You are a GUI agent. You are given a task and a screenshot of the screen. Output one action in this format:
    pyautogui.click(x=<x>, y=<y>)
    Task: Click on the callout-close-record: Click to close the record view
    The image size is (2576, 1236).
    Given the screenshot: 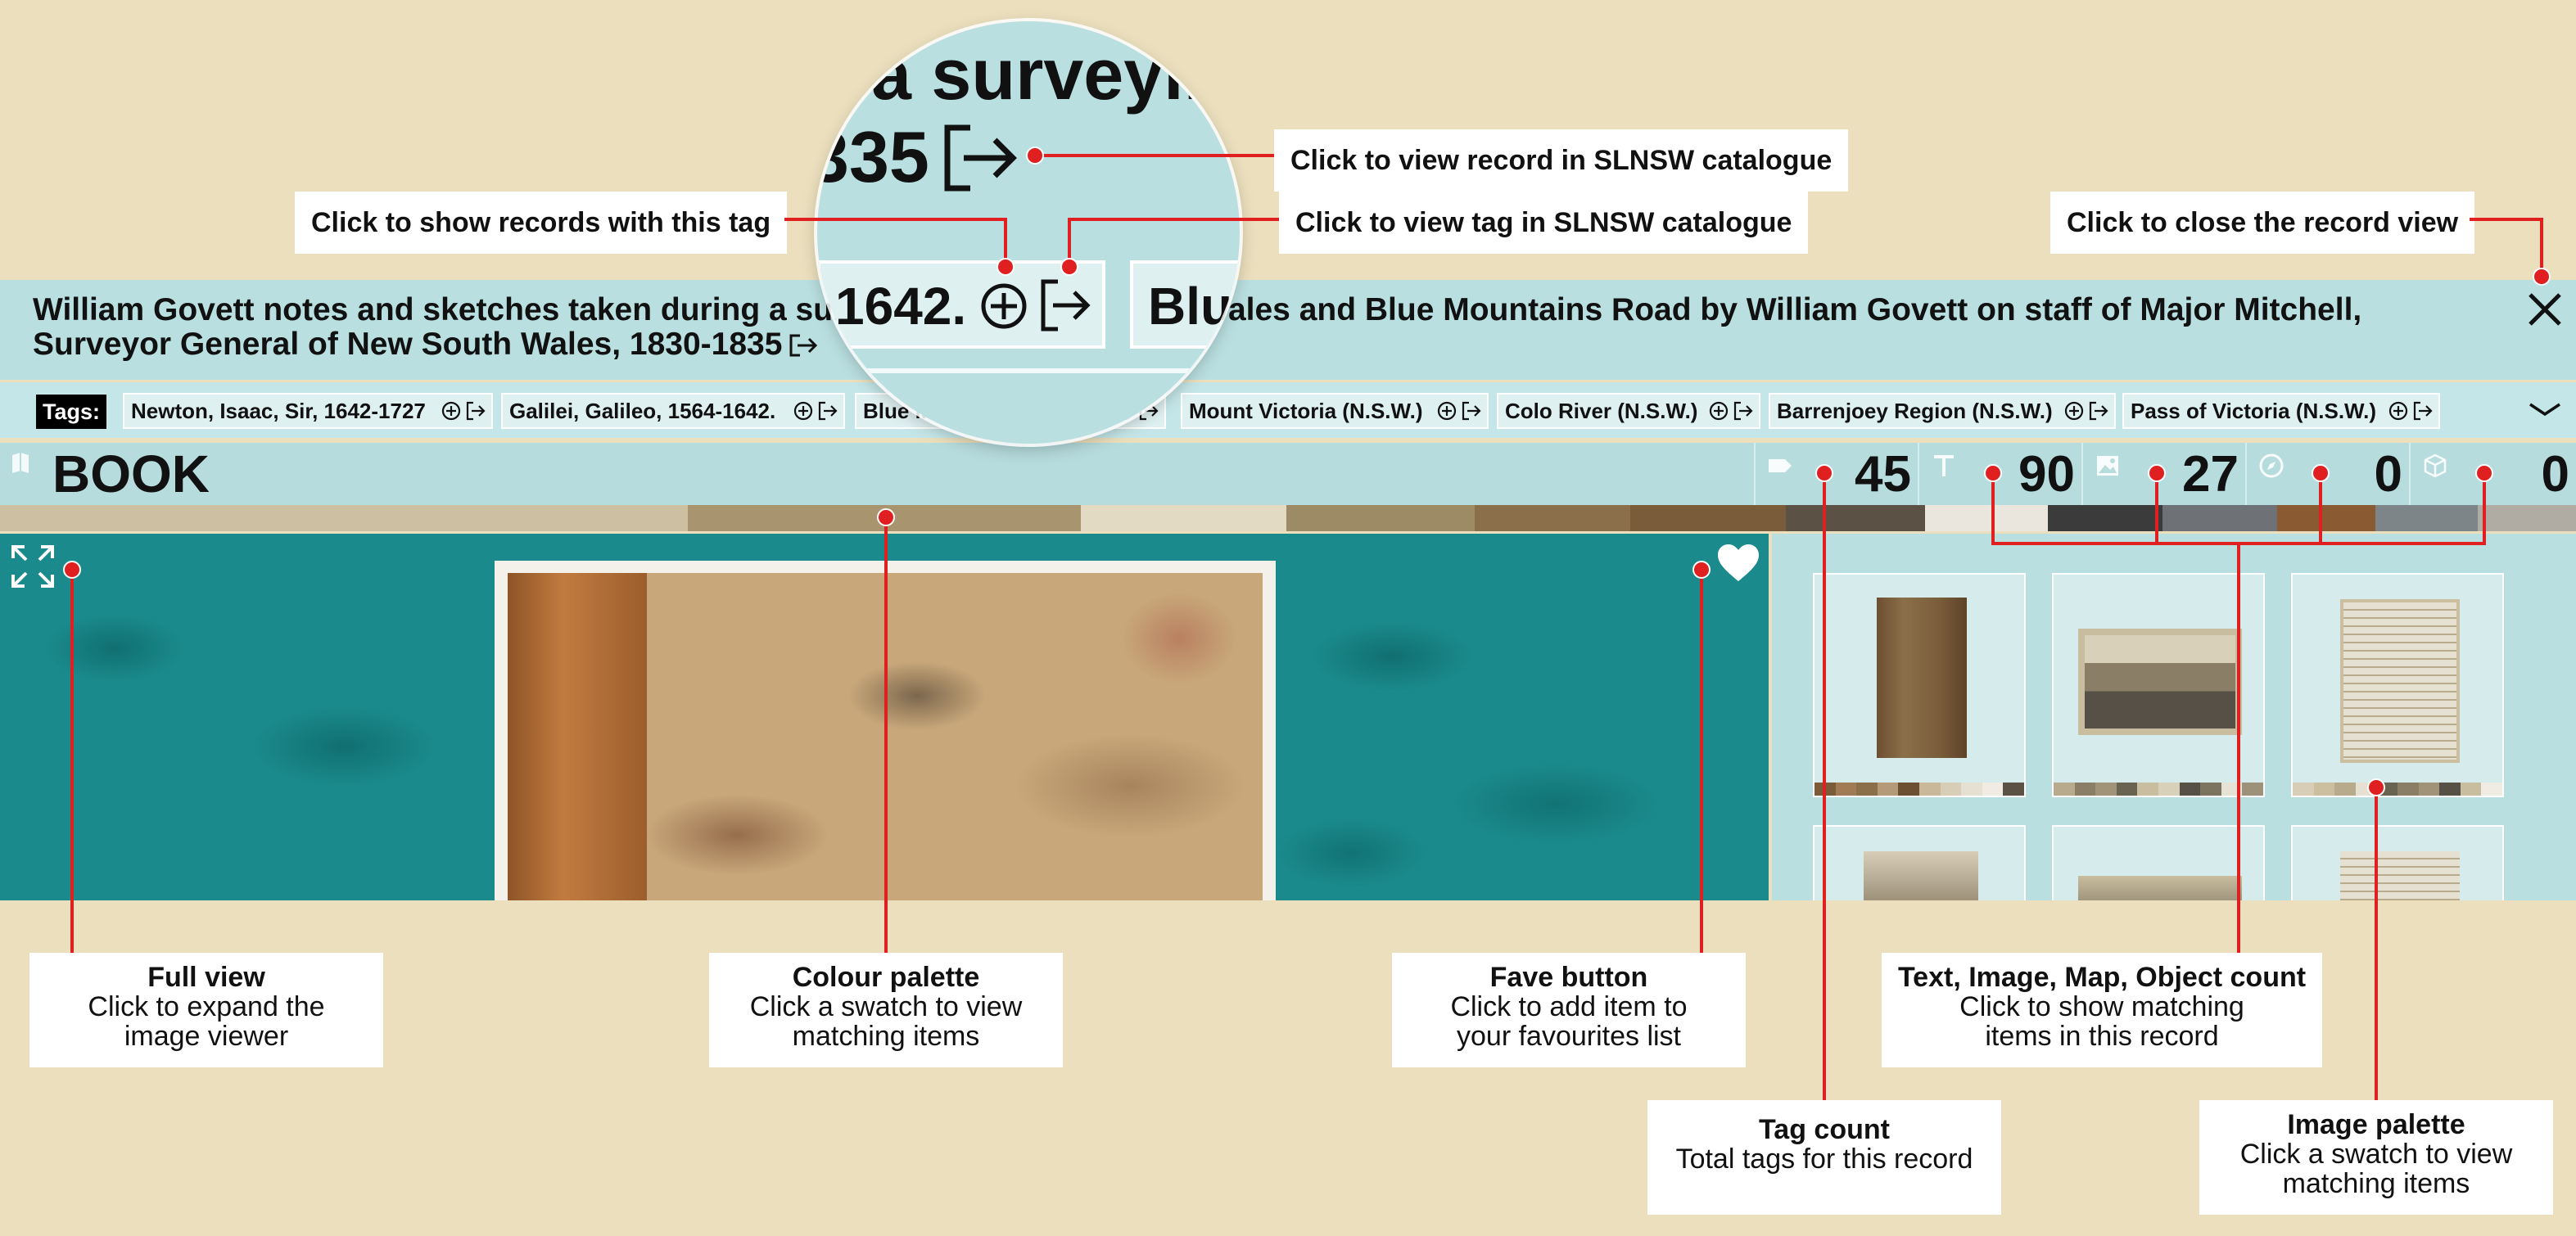 What is the action you would take?
    pyautogui.click(x=2262, y=223)
    